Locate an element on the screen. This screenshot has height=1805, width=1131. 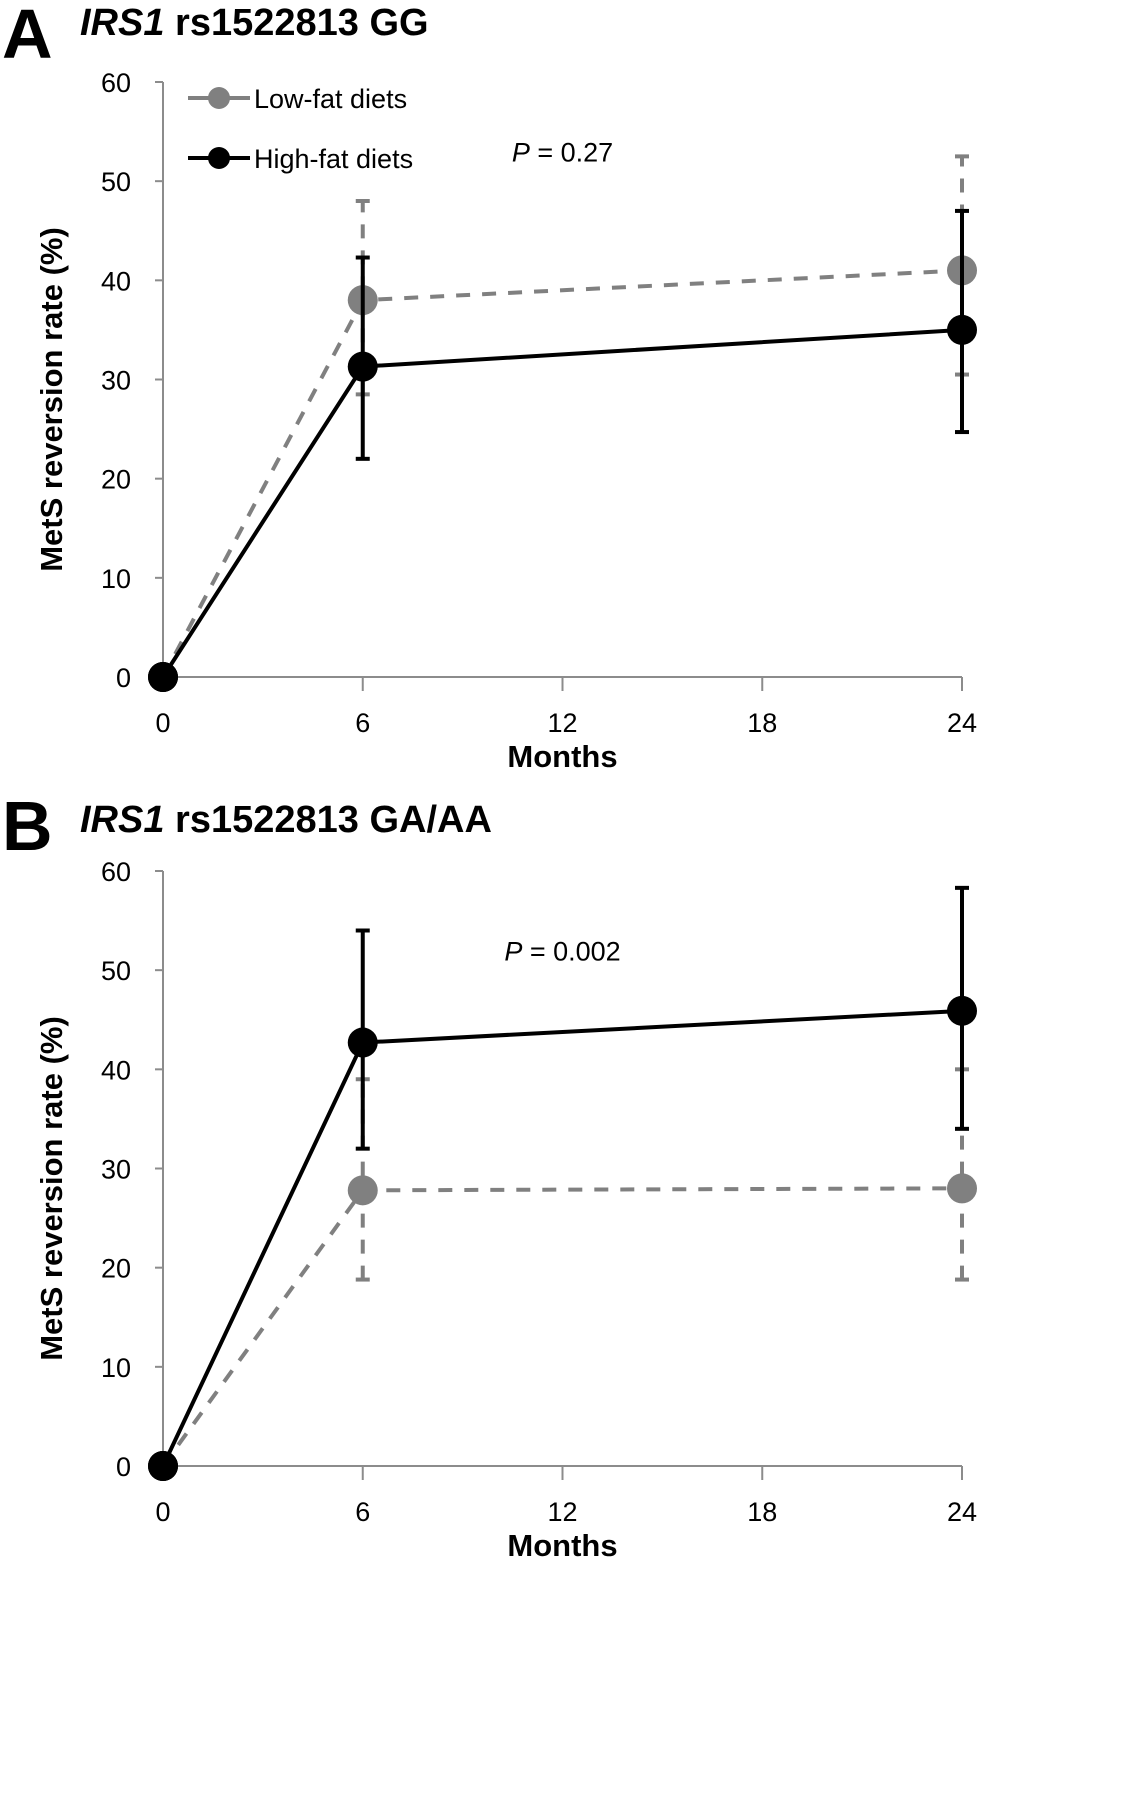
panel-label: A is located at coordinates (27, 36).